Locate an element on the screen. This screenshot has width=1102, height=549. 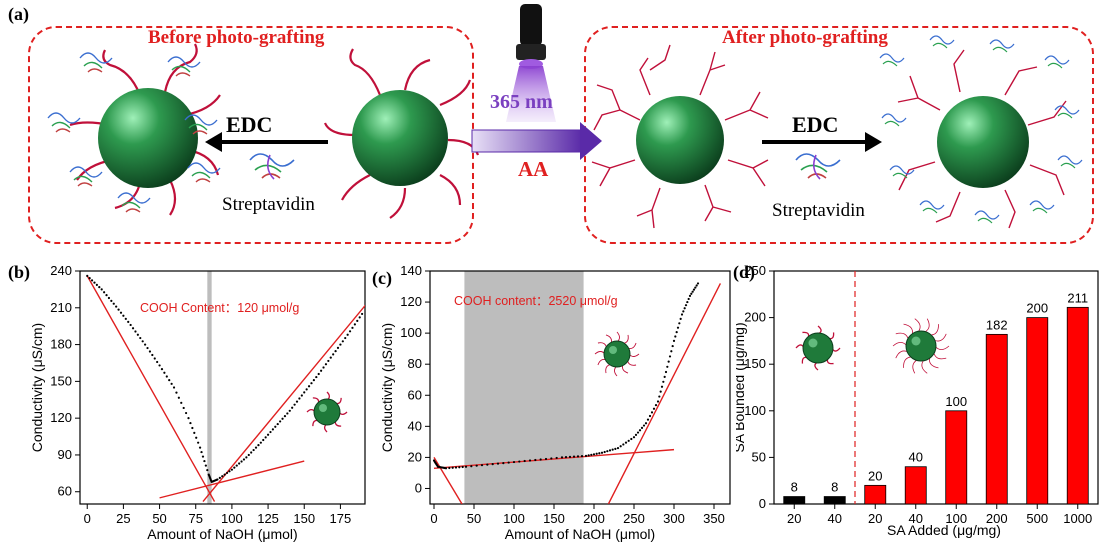
shaded-region is located at coordinates (209, 387).